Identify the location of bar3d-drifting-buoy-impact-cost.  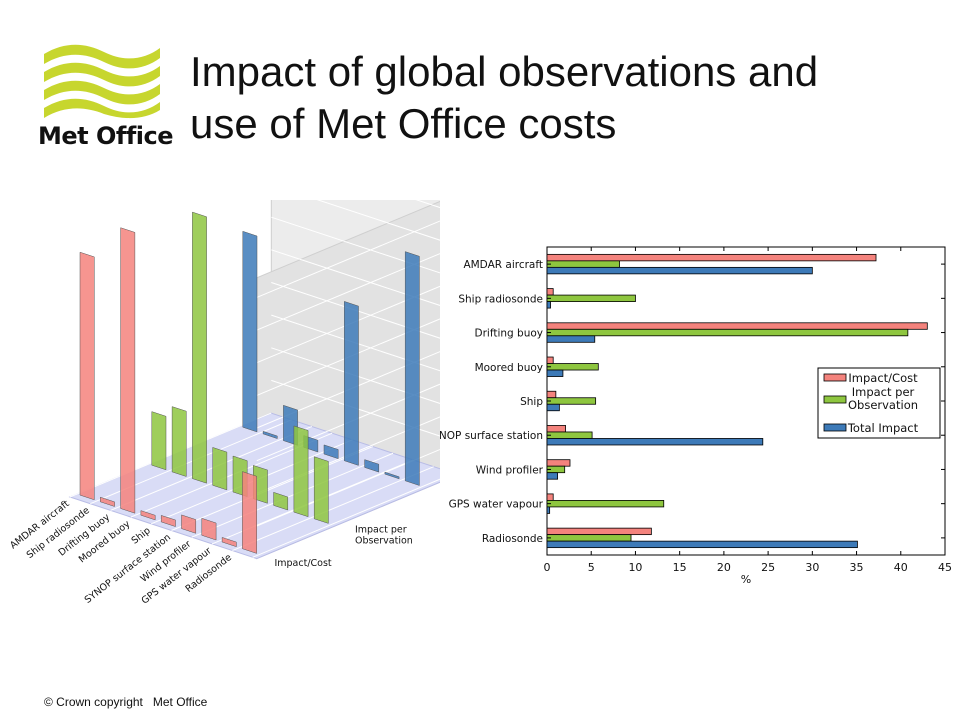
(128, 370).